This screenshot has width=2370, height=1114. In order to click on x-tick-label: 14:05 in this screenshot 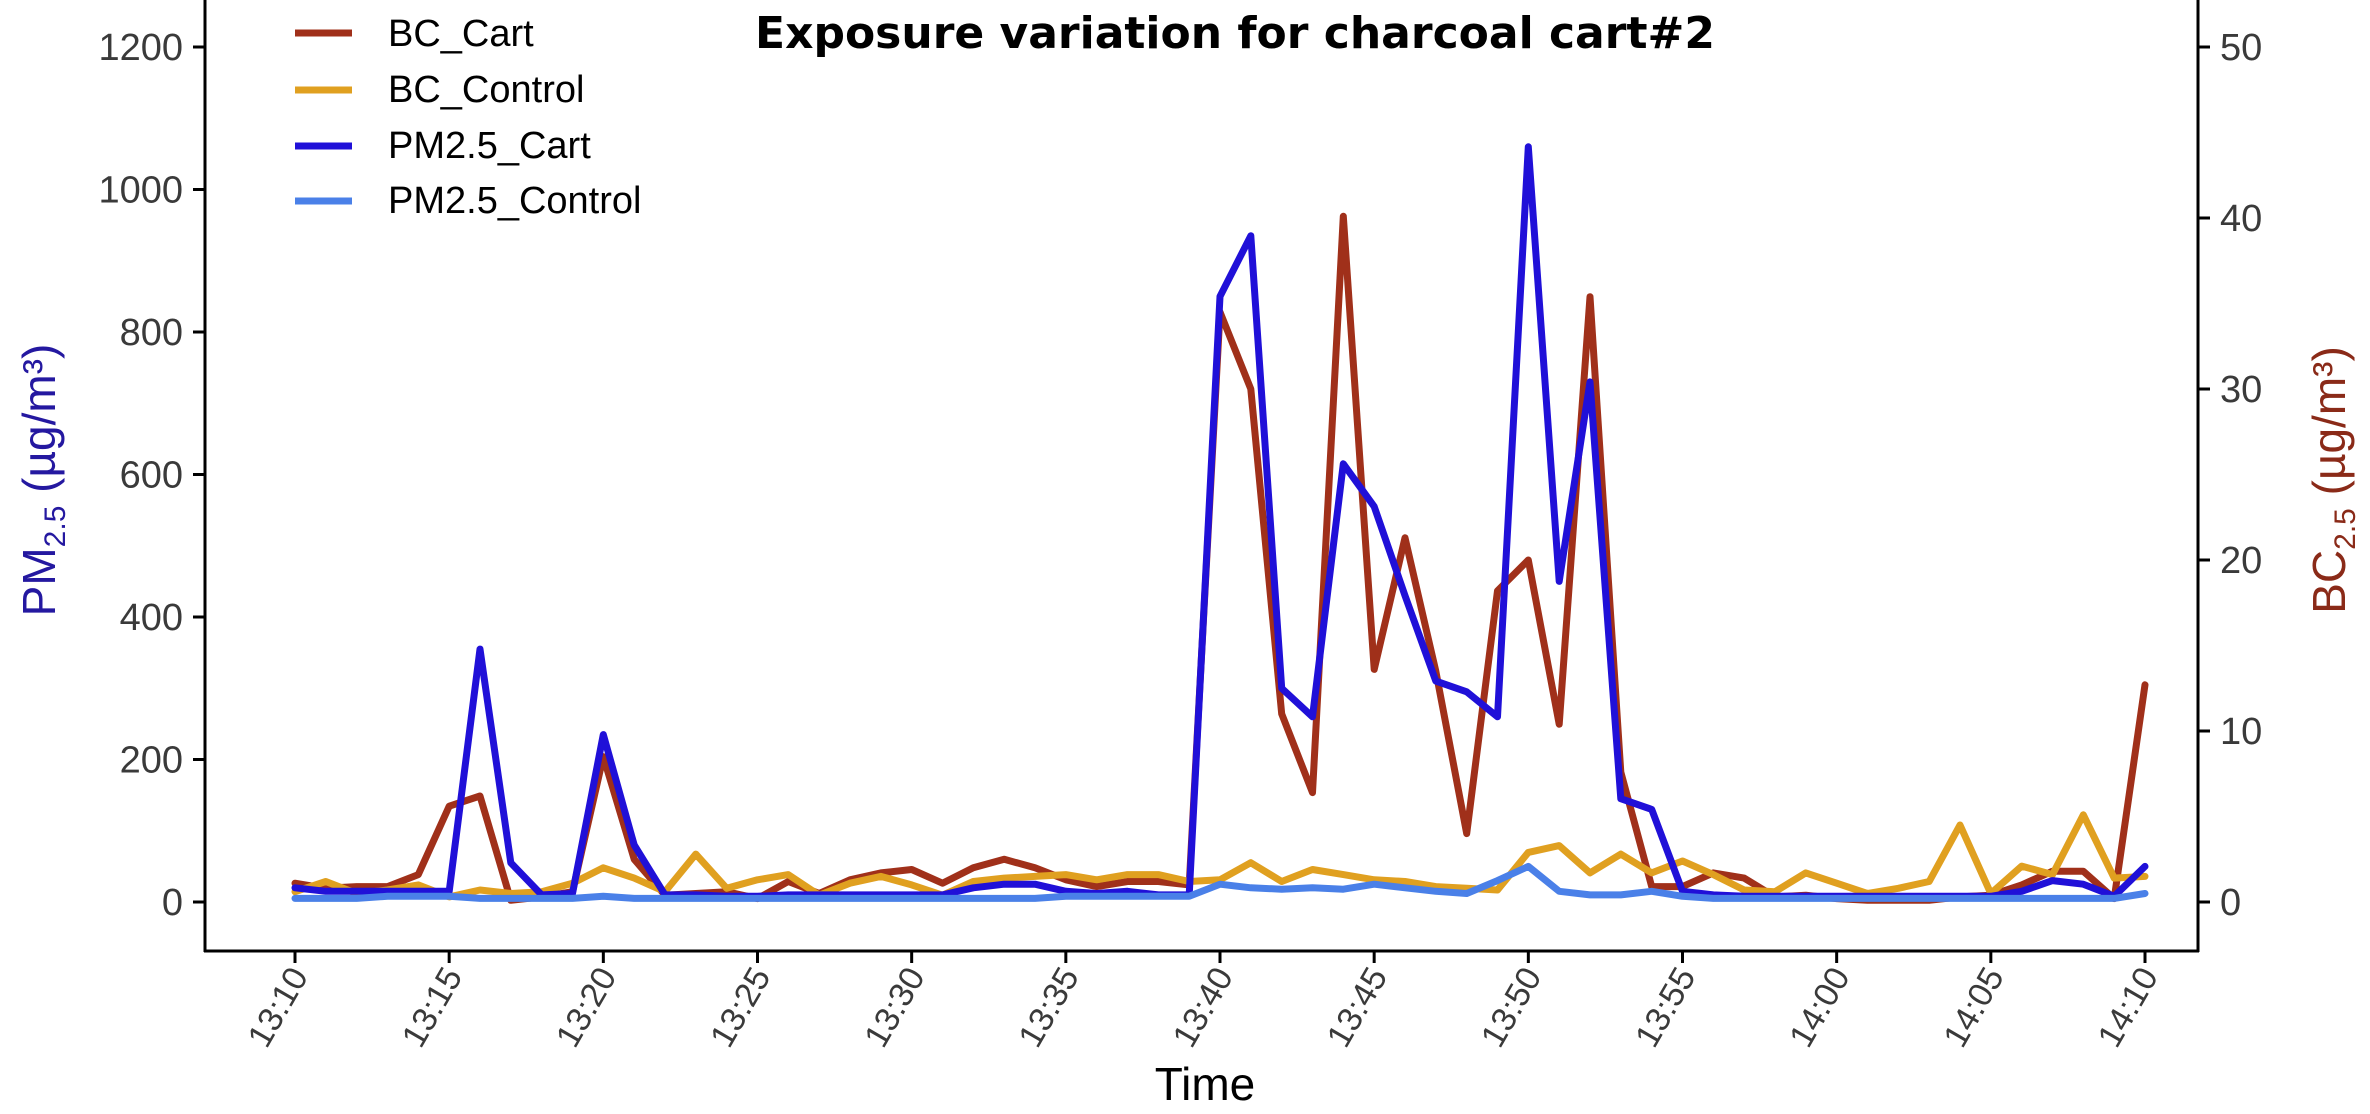, I will do `click(1973, 1007)`.